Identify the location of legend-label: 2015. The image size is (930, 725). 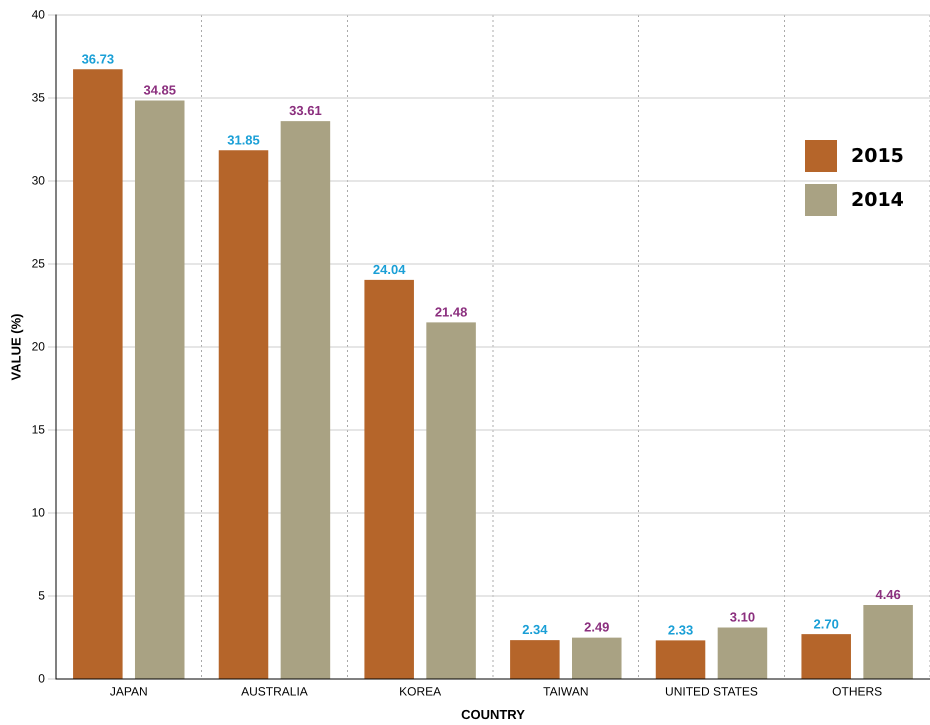
(877, 156).